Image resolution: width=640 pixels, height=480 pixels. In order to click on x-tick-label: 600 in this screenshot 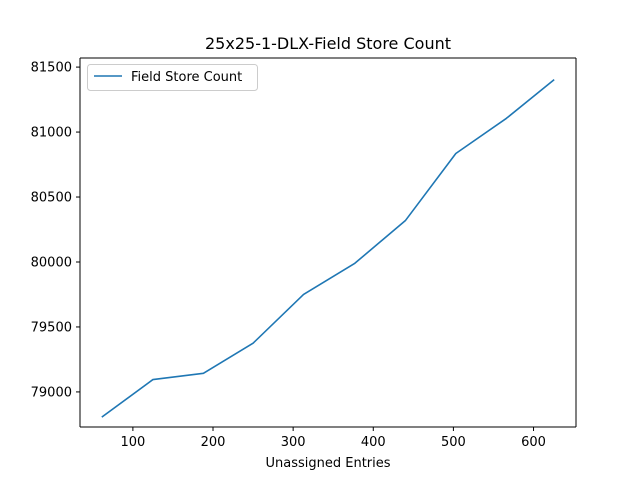, I will do `click(533, 442)`.